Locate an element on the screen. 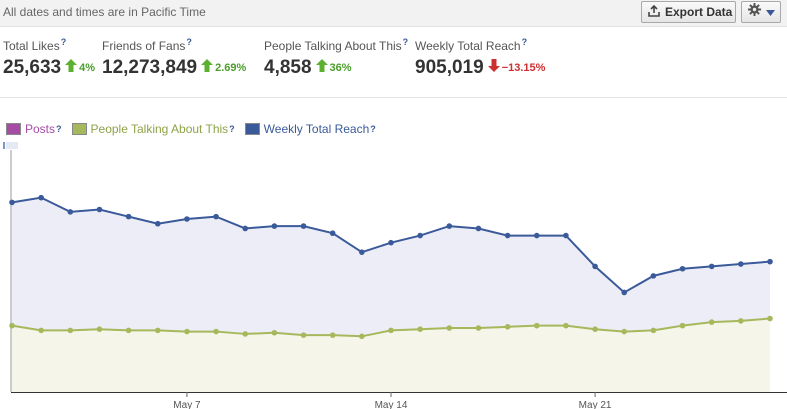 This screenshot has height=409, width=787. x-tick-label: May 21 is located at coordinates (595, 404).